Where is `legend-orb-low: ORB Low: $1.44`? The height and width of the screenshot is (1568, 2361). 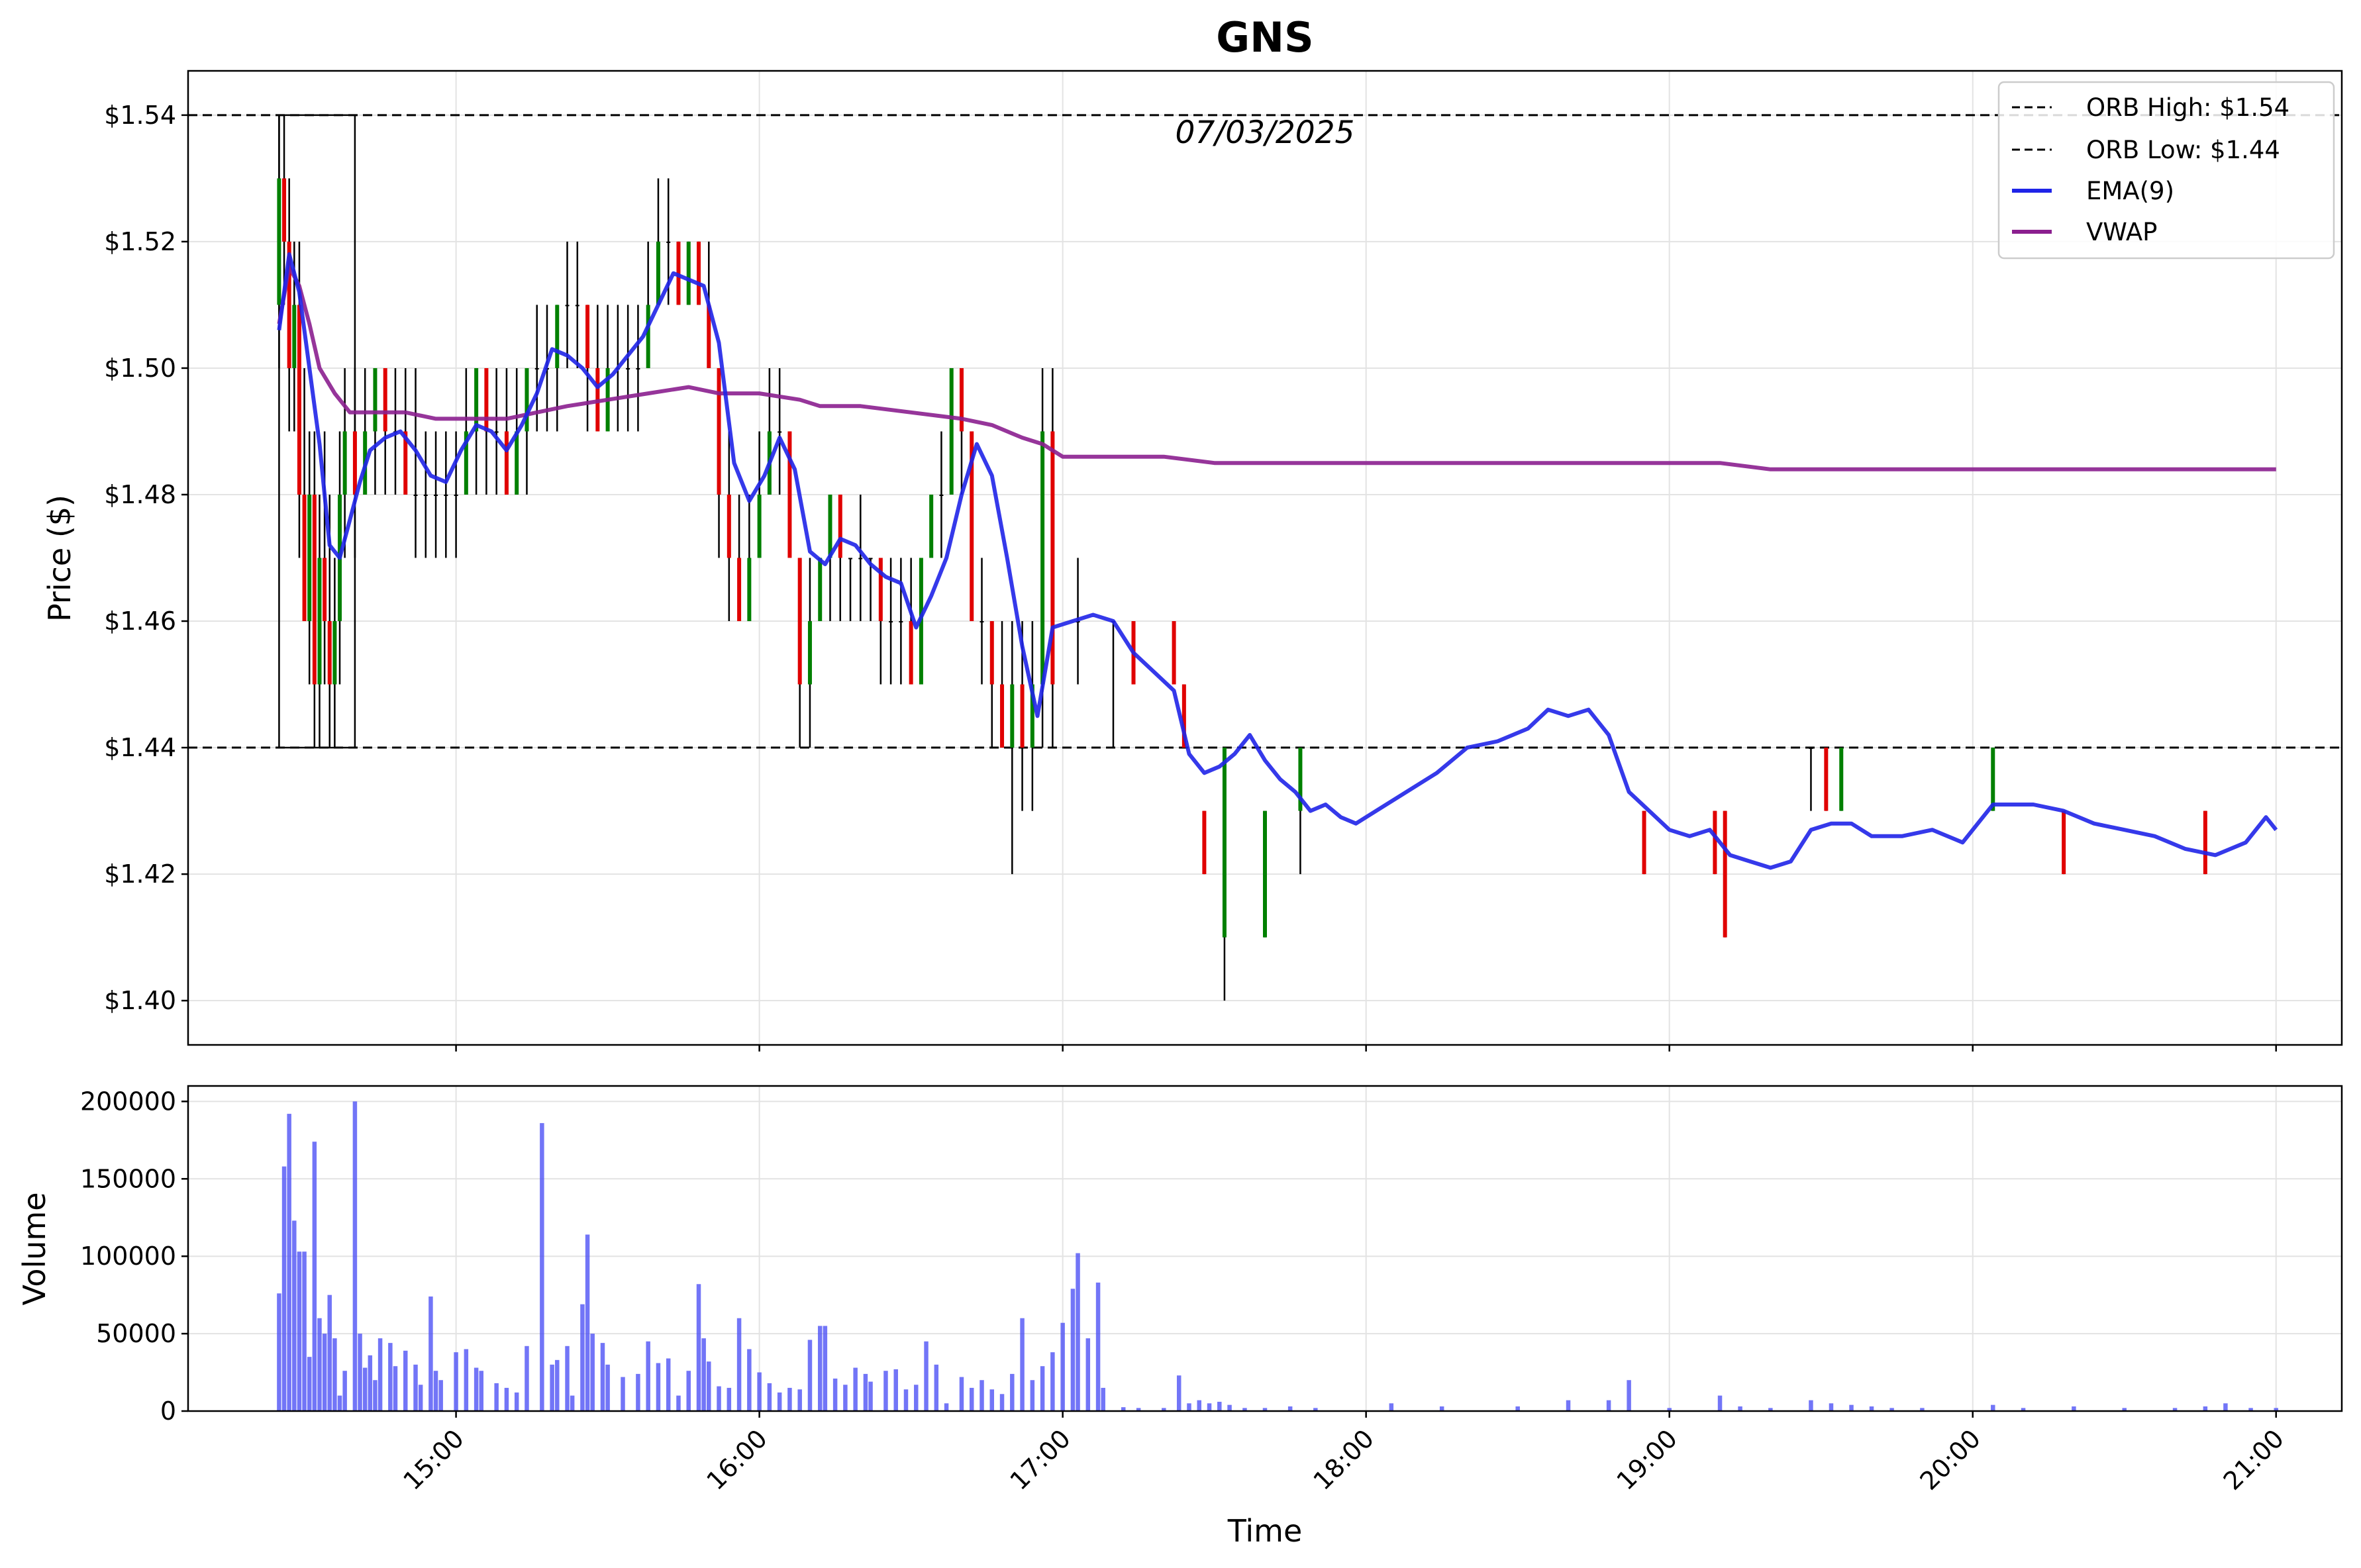 legend-orb-low: ORB Low: $1.44 is located at coordinates (2183, 150).